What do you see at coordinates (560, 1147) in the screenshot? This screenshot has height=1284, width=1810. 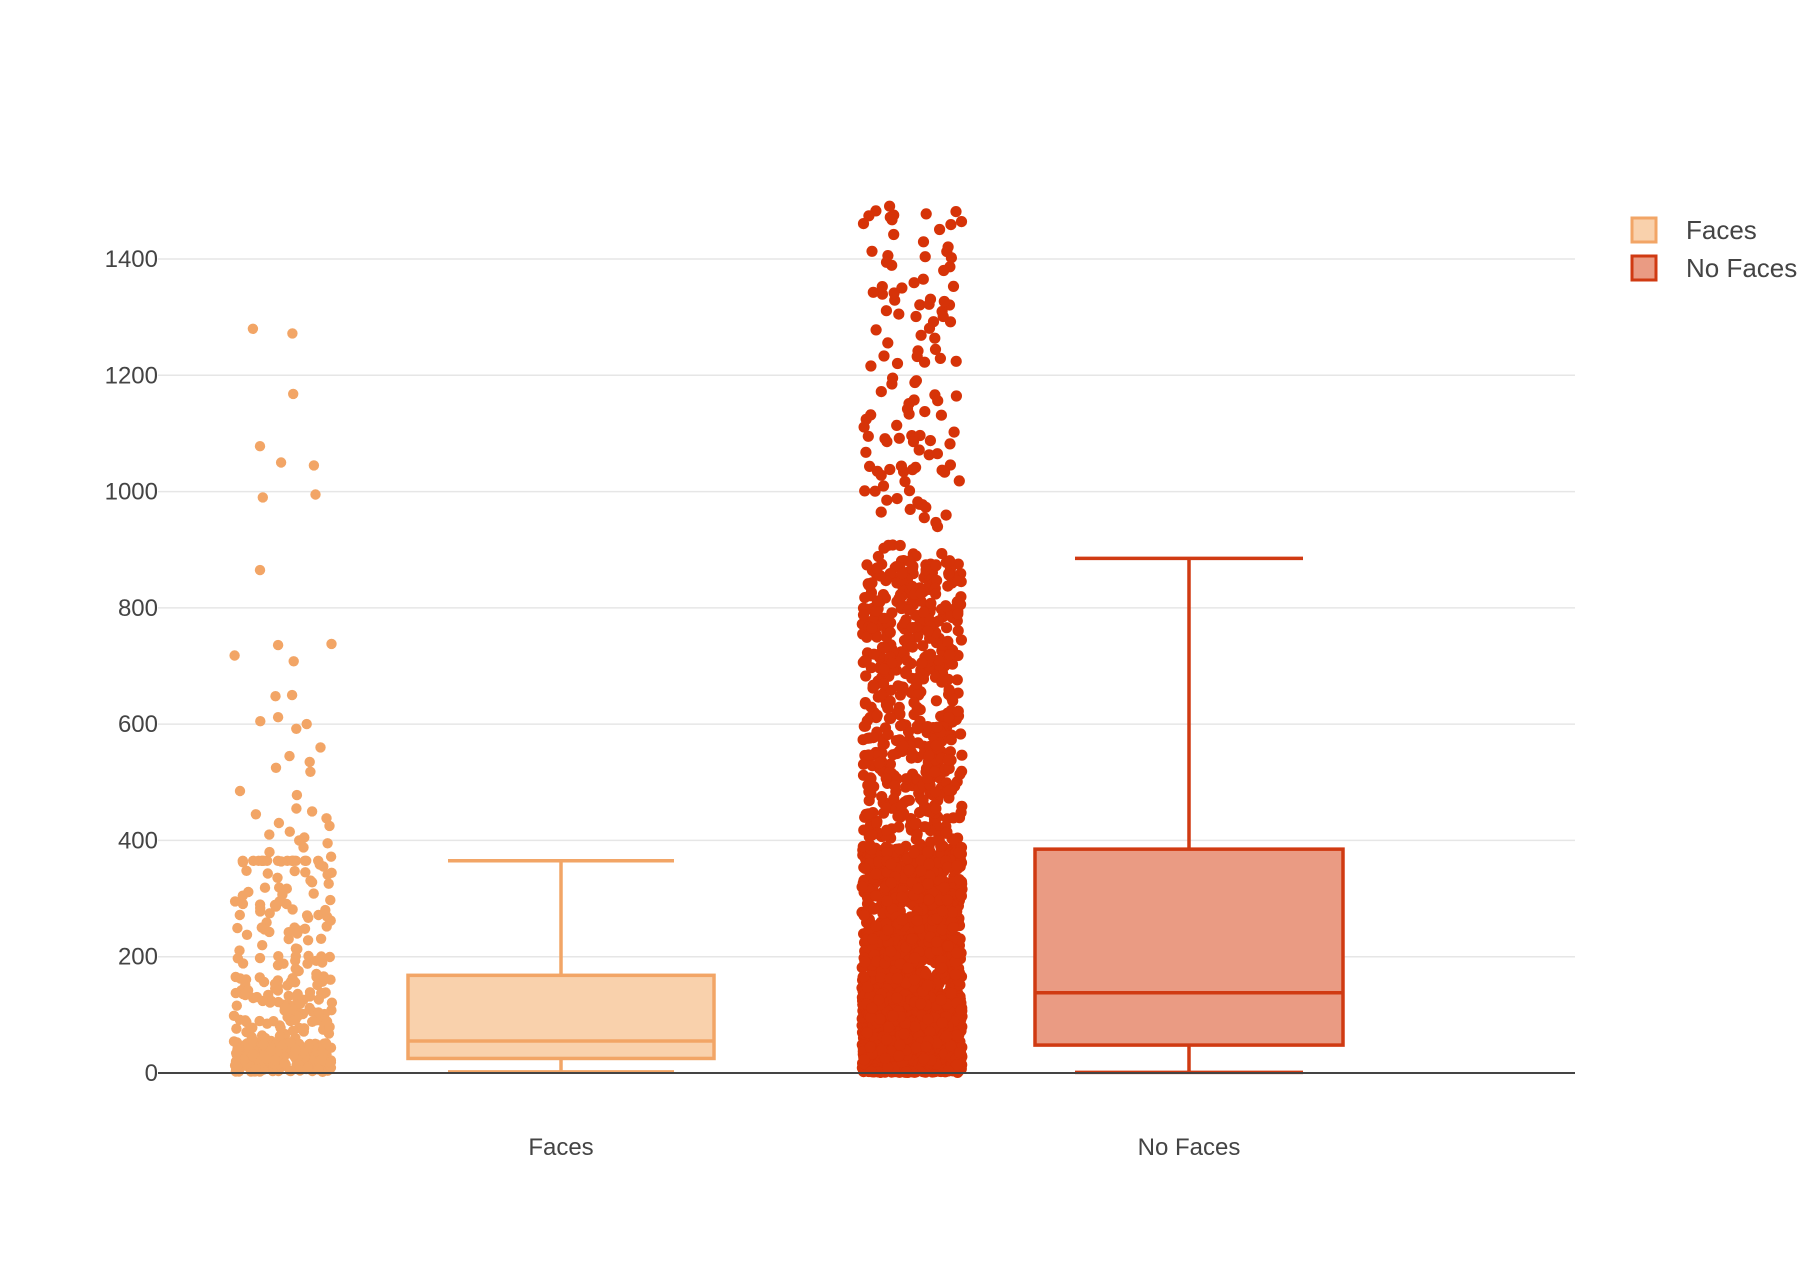 I see `x-tick-label: Faces` at bounding box center [560, 1147].